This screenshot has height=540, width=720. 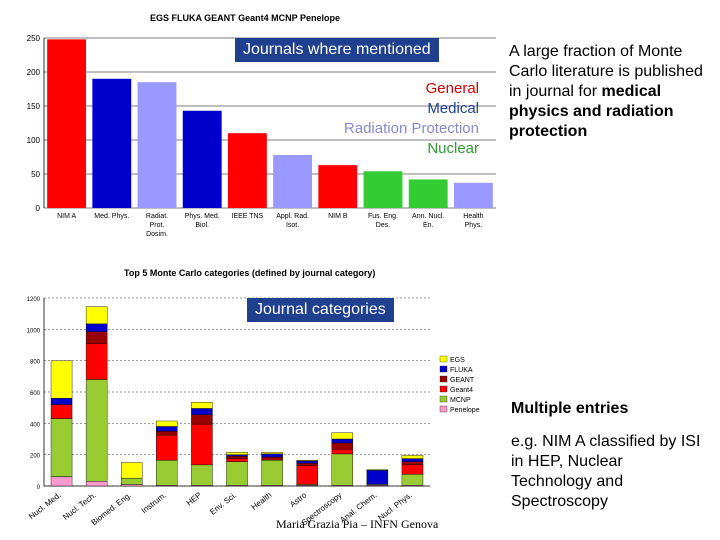 What do you see at coordinates (342, 451) in the screenshot?
I see `bar-8-geant4` at bounding box center [342, 451].